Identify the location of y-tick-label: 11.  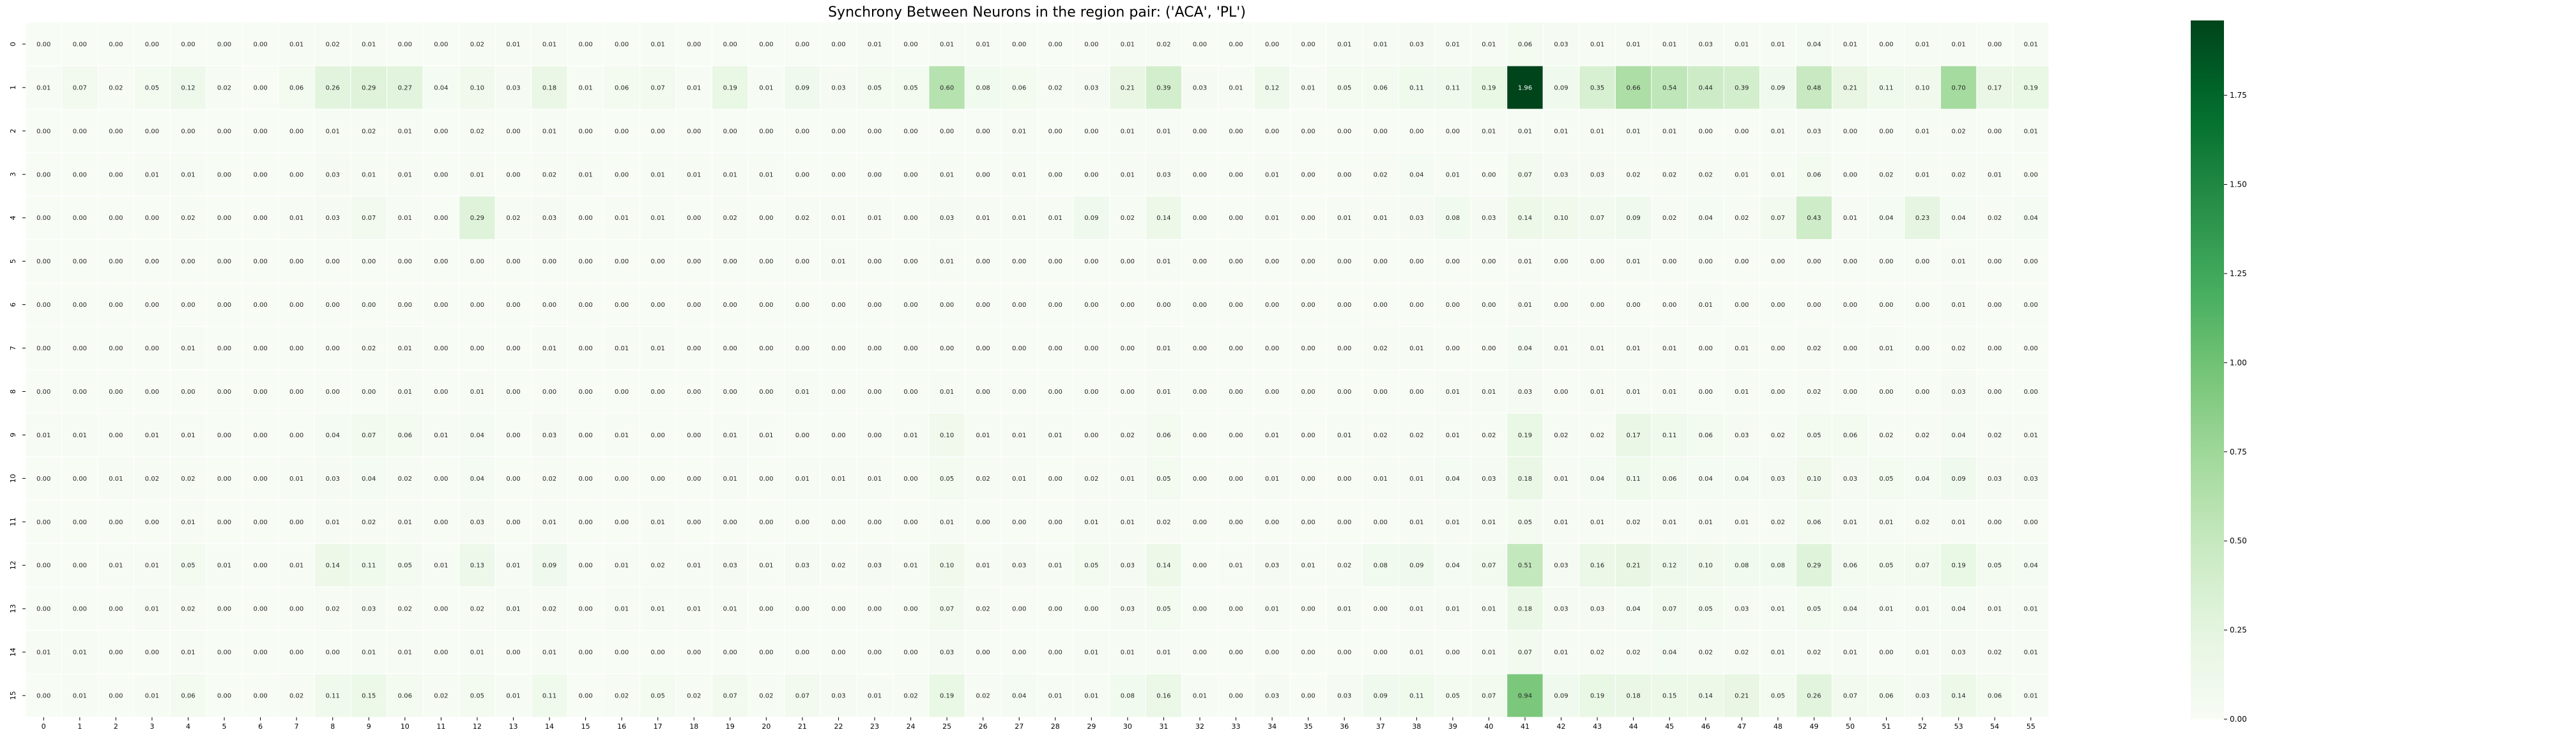
(13, 521).